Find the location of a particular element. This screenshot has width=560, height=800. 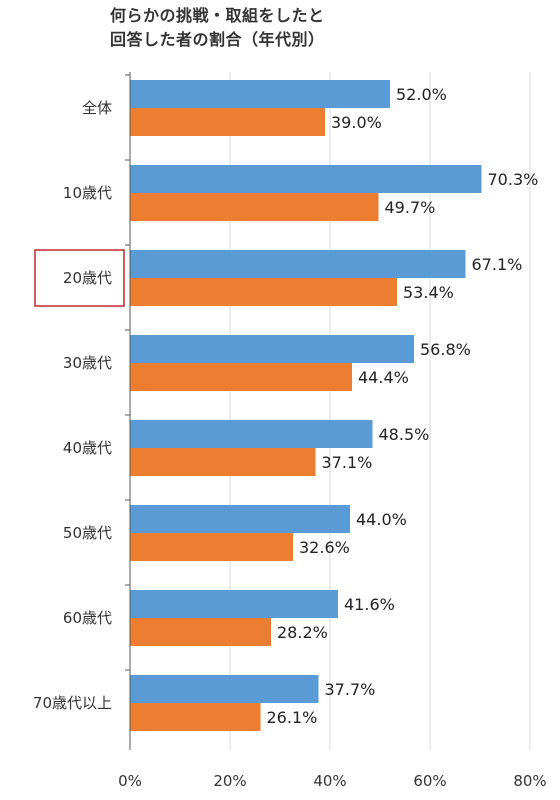

data-label: 28.2% is located at coordinates (302, 632).